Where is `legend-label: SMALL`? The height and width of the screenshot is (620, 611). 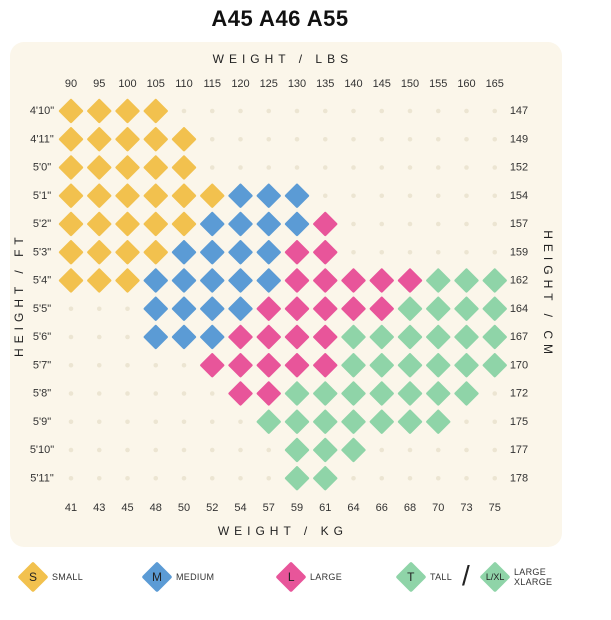 legend-label: SMALL is located at coordinates (68, 577).